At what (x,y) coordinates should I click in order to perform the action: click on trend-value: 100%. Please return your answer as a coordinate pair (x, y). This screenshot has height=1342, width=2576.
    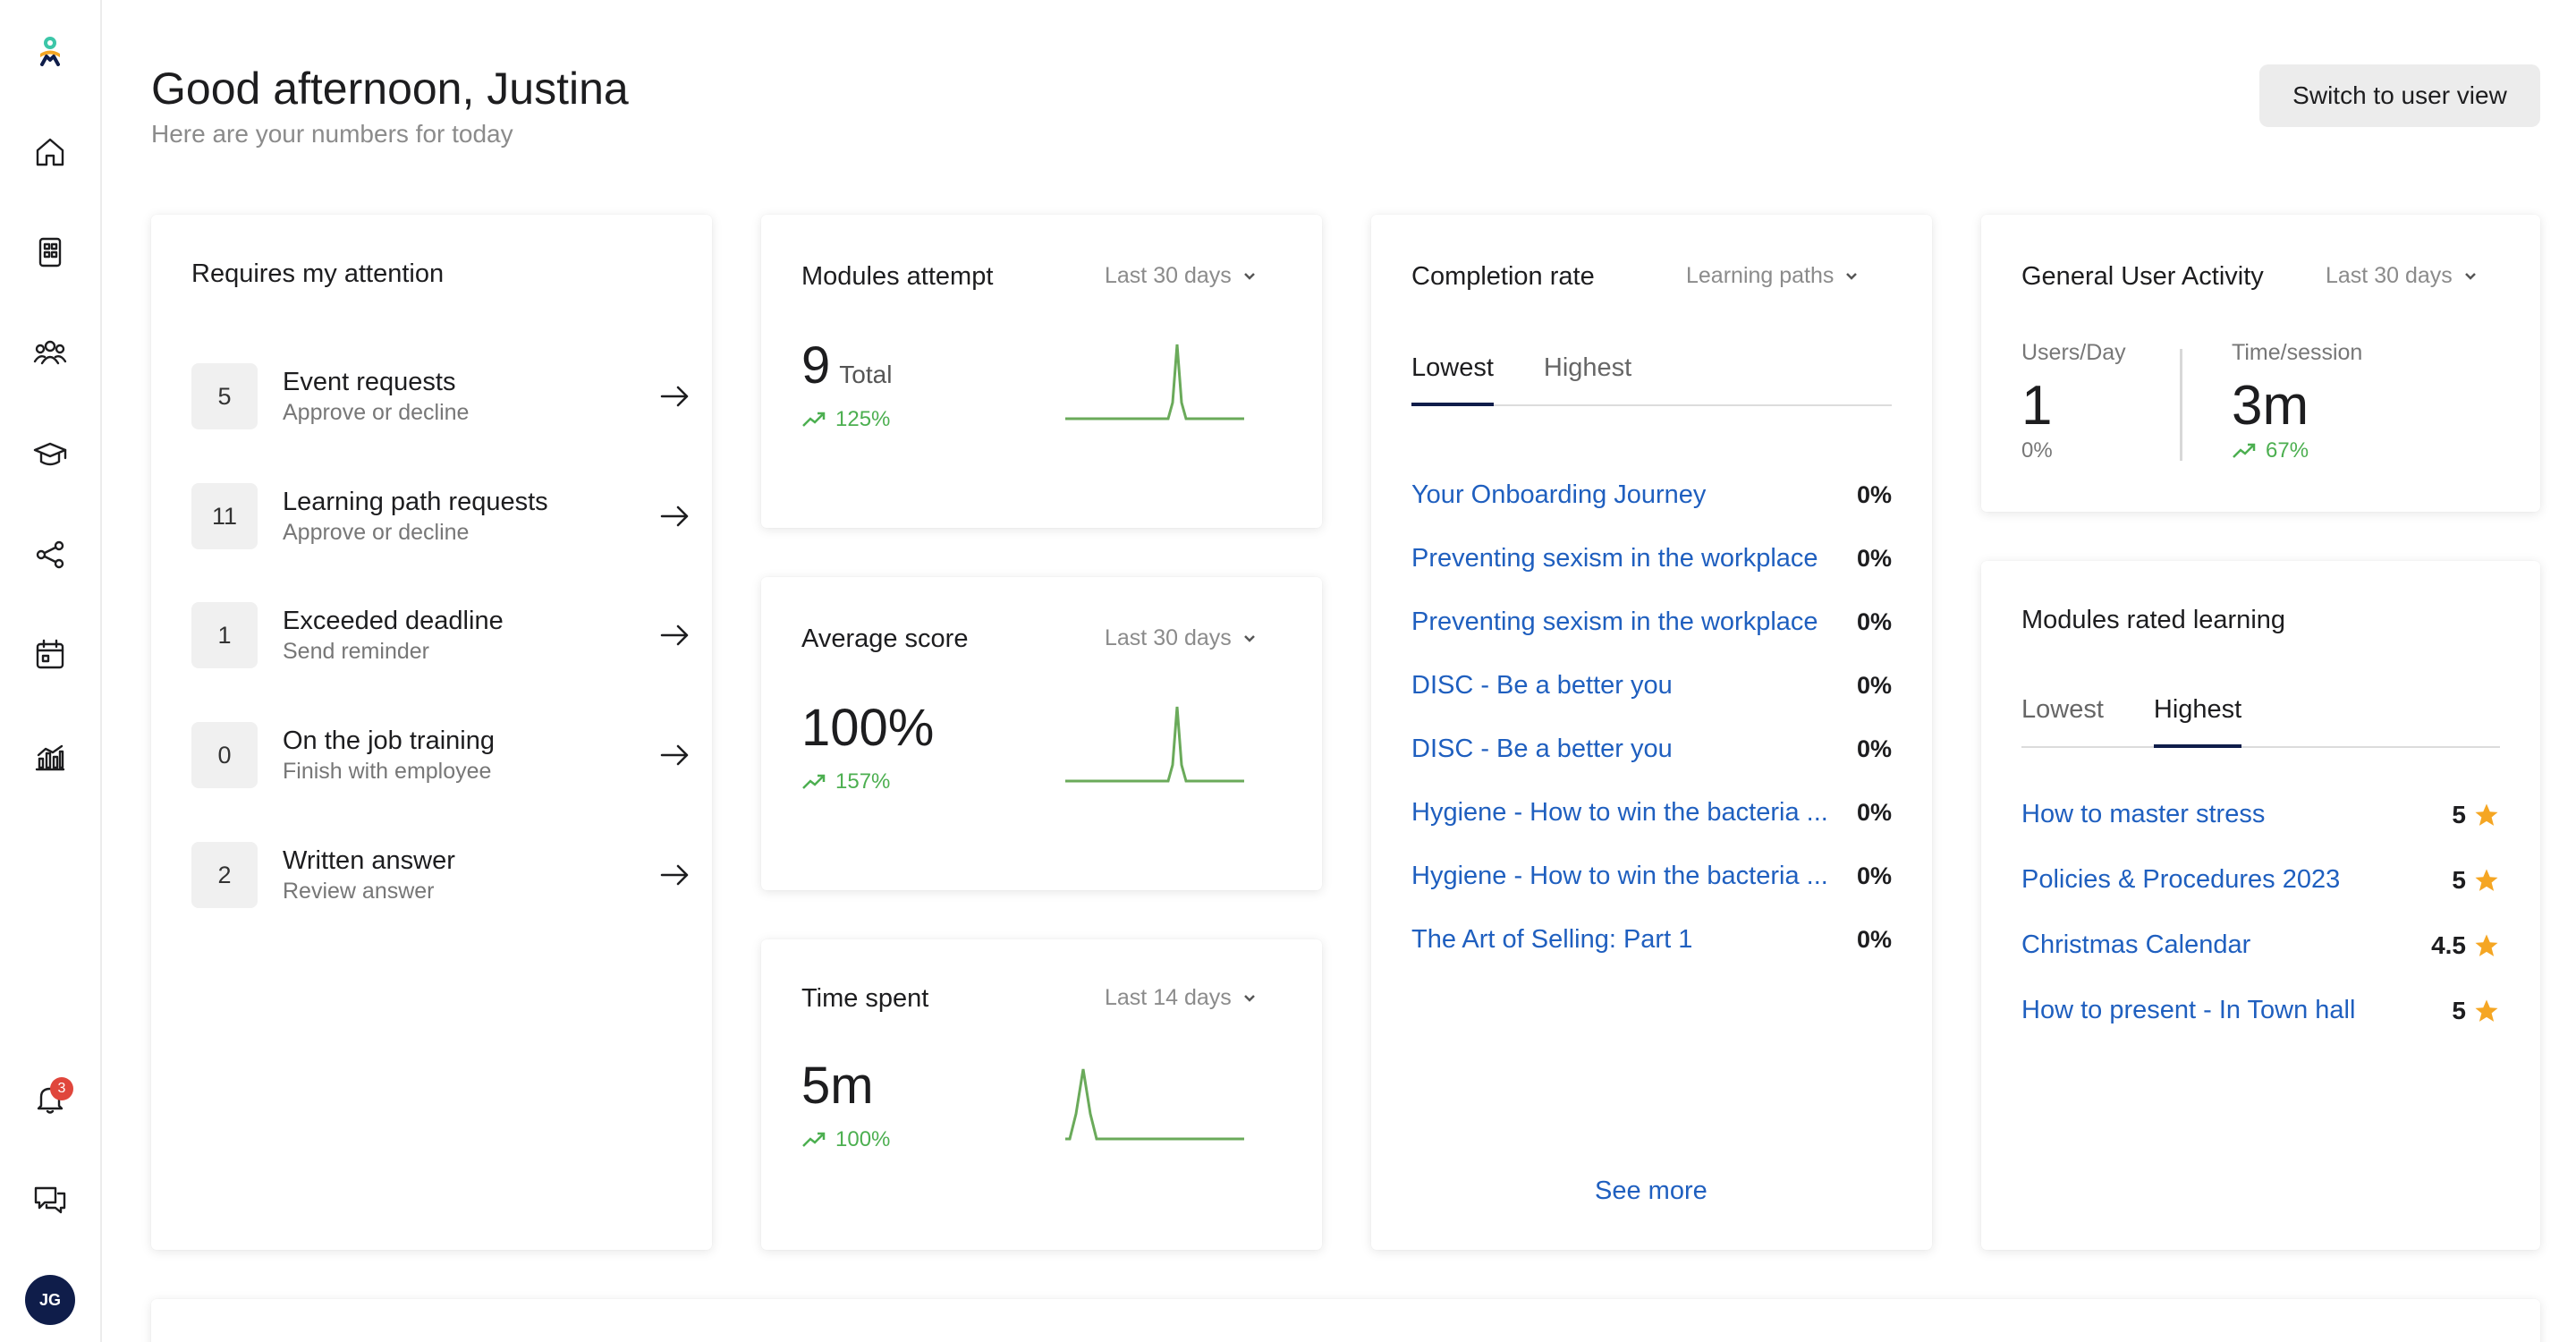
    Looking at the image, I should click on (863, 1139).